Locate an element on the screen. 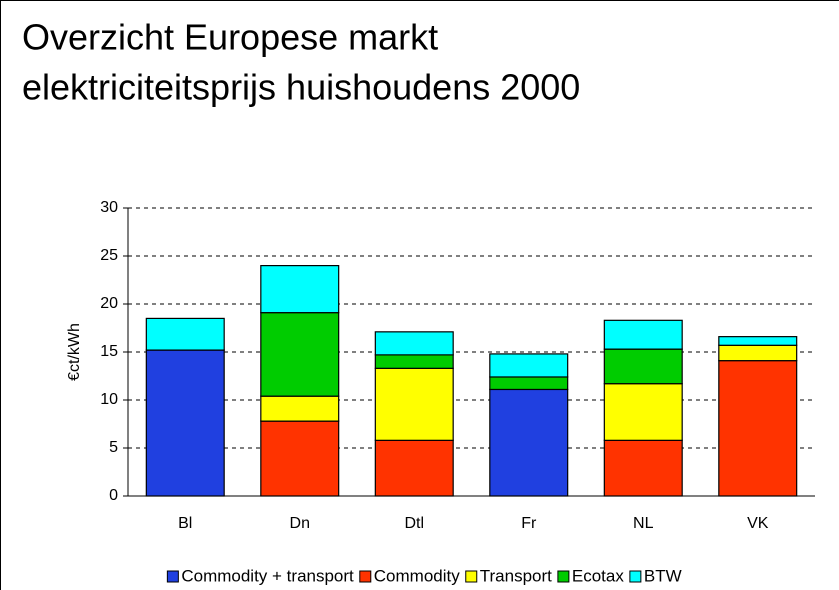 Image resolution: width=839 pixels, height=590 pixels. chart-title: elektriciteitsprijs huishoudens 2000 is located at coordinates (301, 87).